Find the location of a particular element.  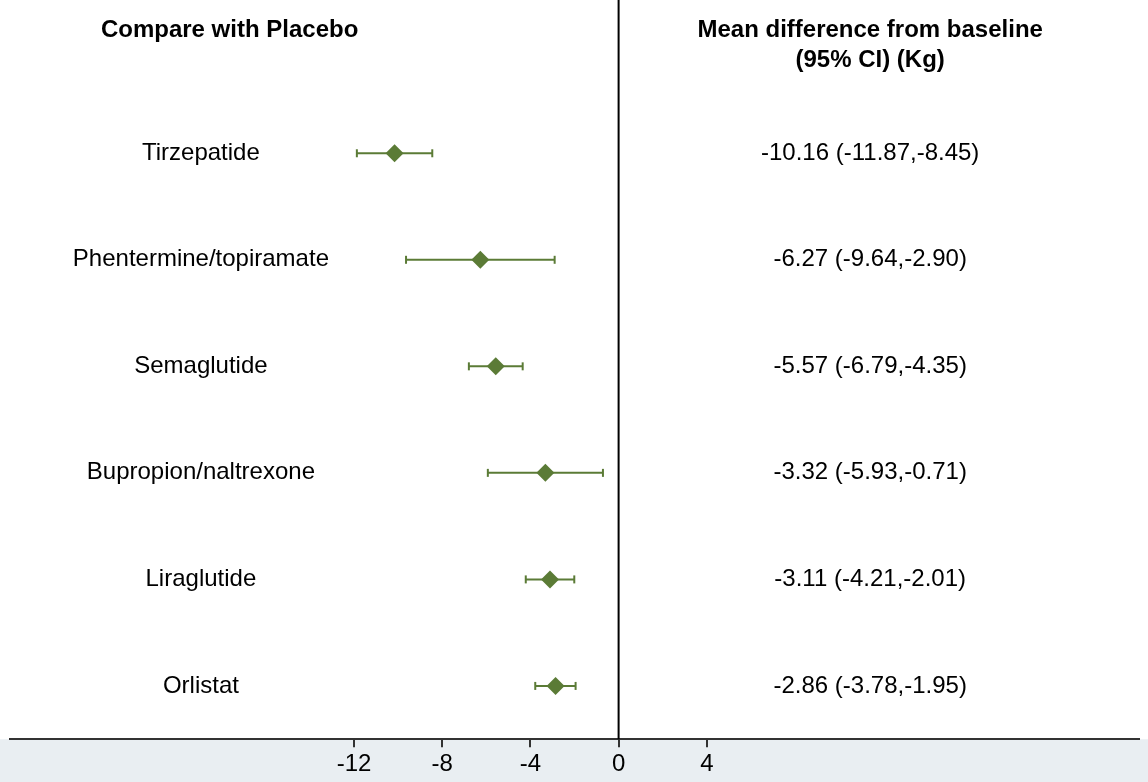

y-tick-label: Phentermine/topiramate is located at coordinates (200, 258).